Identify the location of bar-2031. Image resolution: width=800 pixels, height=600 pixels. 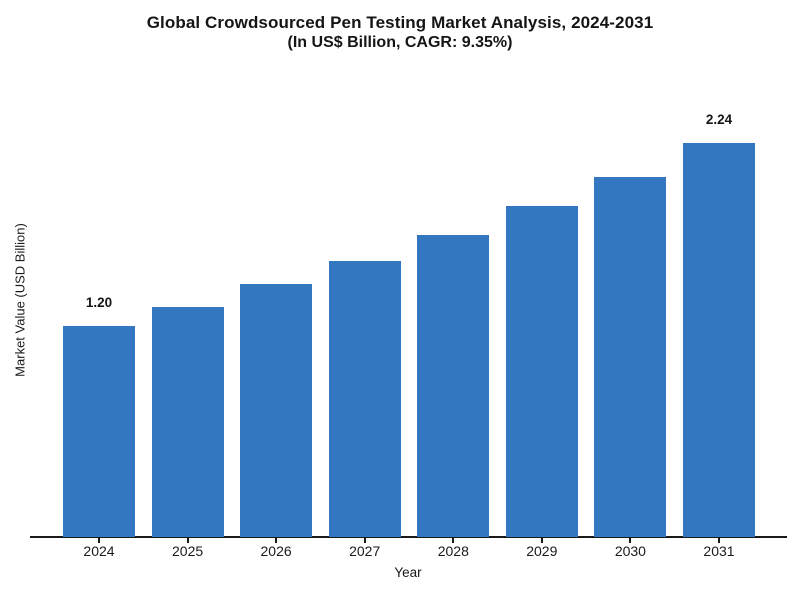
(719, 340).